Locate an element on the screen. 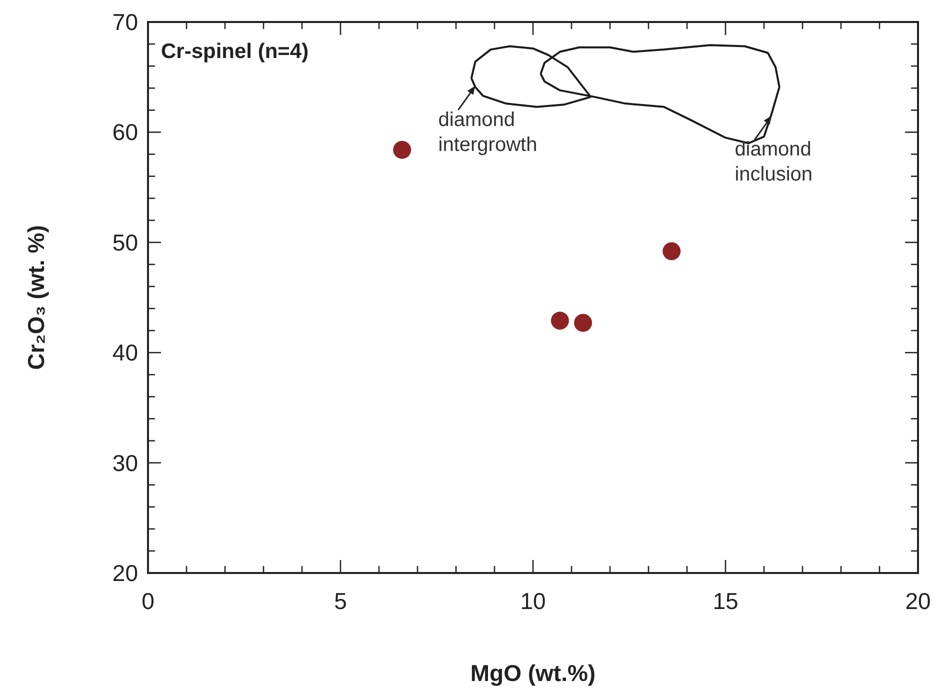 Image resolution: width=938 pixels, height=691 pixels. y-tick-label: 30 is located at coordinates (125, 463).